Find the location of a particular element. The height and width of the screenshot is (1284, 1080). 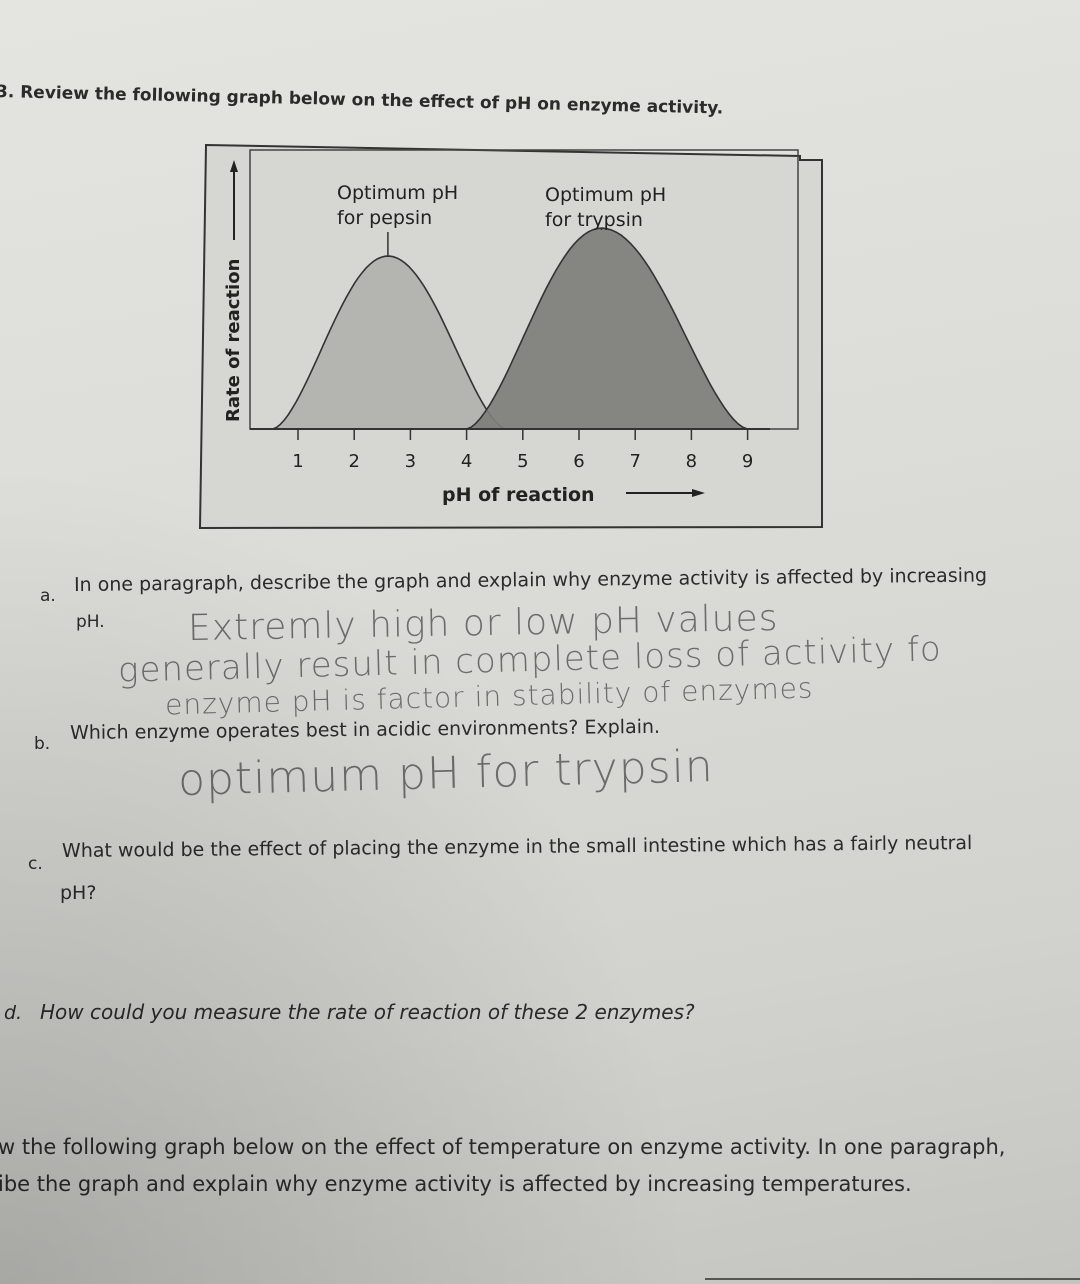

answer-line is located at coordinates (892, 1279).